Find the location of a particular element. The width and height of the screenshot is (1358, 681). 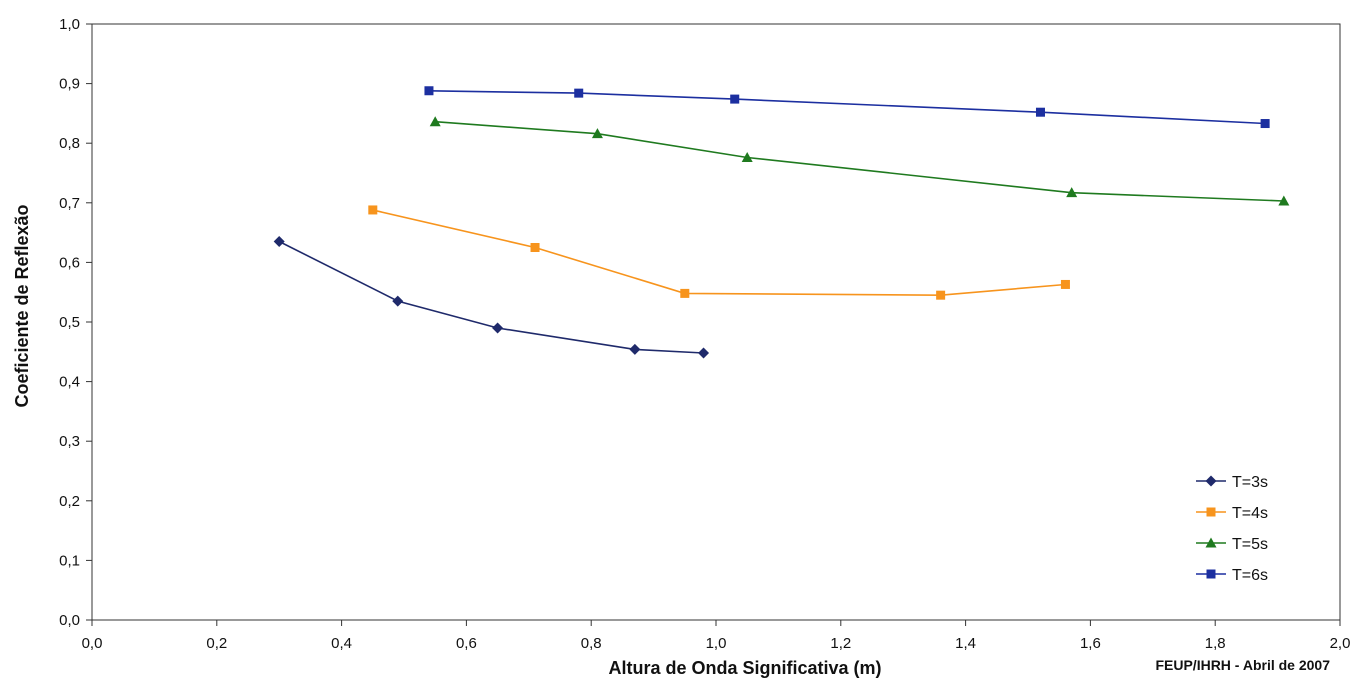

legend-item: T=3s is located at coordinates (1232, 482).